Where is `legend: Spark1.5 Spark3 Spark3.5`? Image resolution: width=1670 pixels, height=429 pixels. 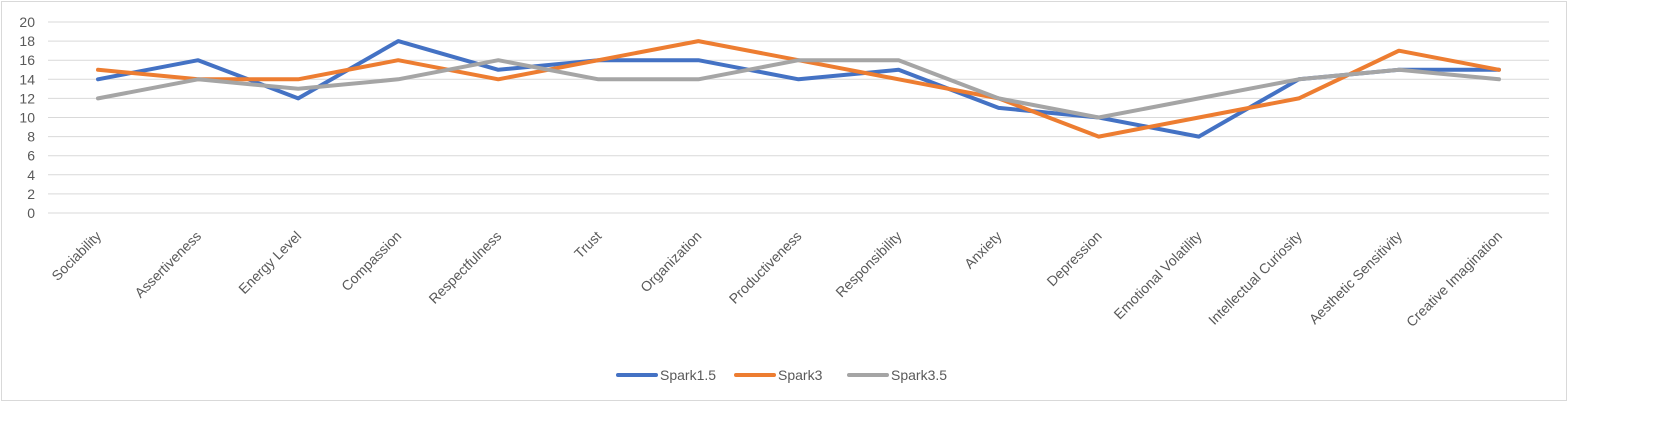 legend: Spark1.5 Spark3 Spark3.5 is located at coordinates (781, 375).